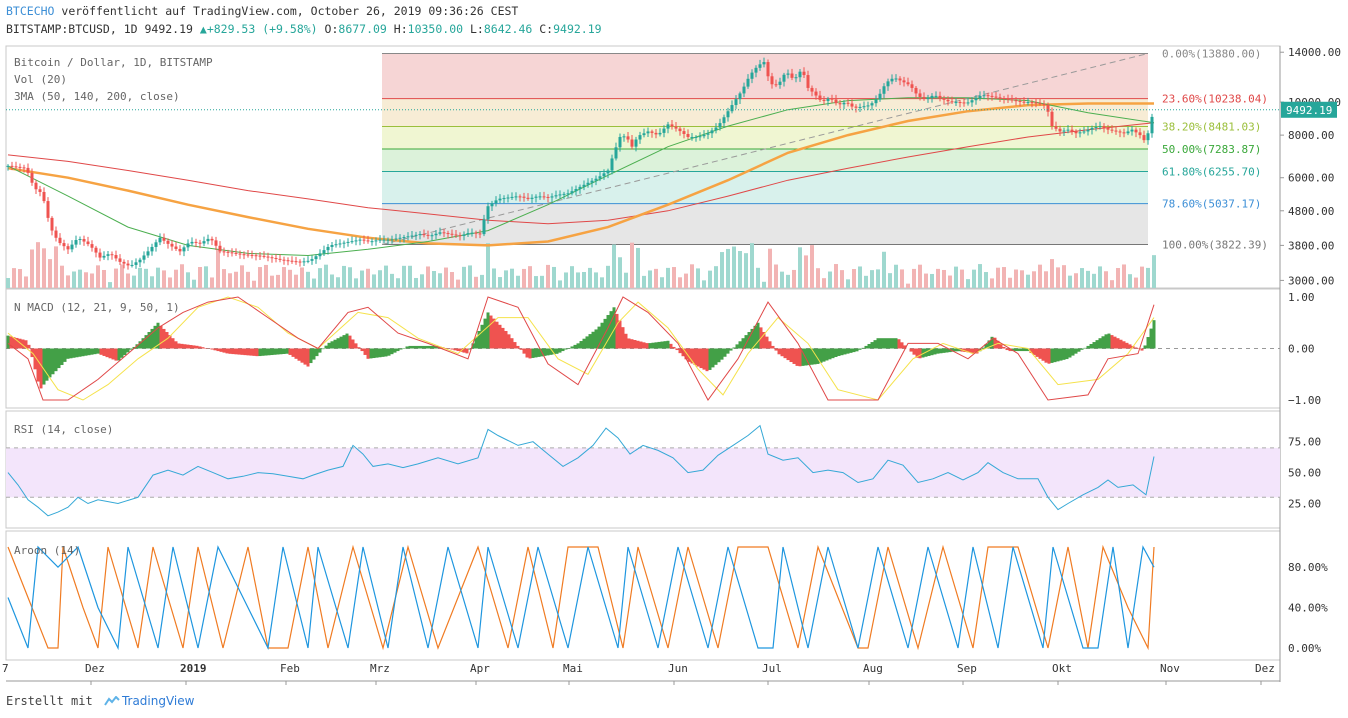 The image size is (1348, 718). Describe the element at coordinates (5, 668) in the screenshot. I see `time-tick-label: 7` at that location.